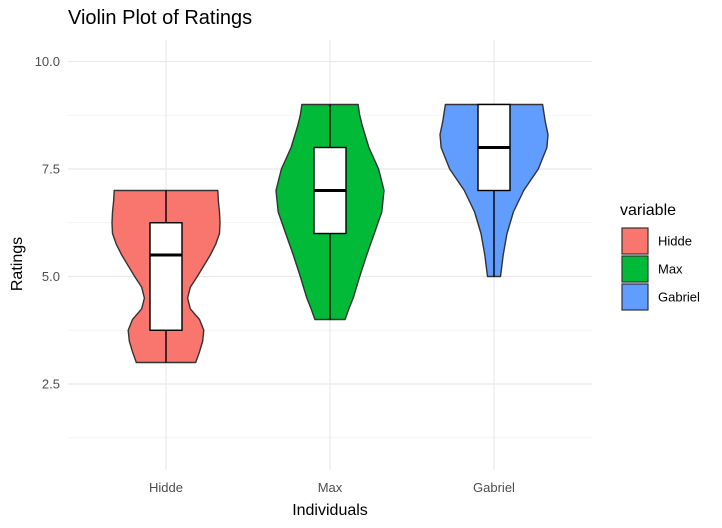 This screenshot has width=722, height=528. I want to click on legend-label-gabriel: Gabriel, so click(679, 297).